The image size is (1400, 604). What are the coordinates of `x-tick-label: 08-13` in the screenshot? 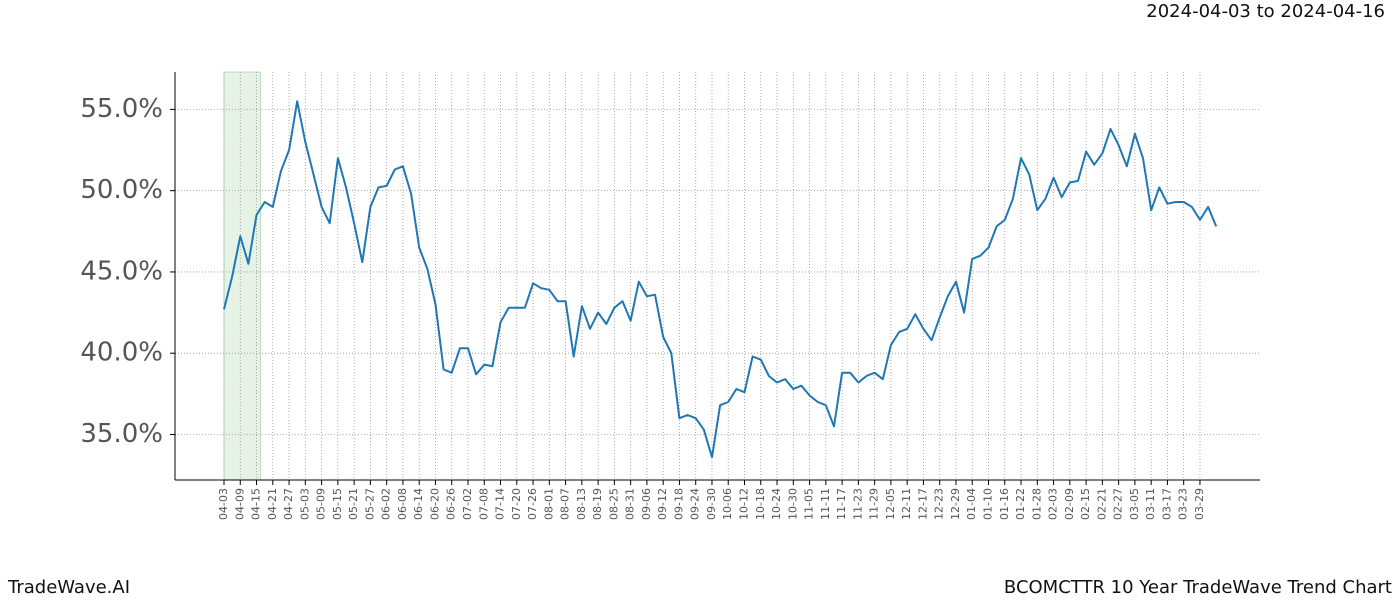 It's located at (581, 504).